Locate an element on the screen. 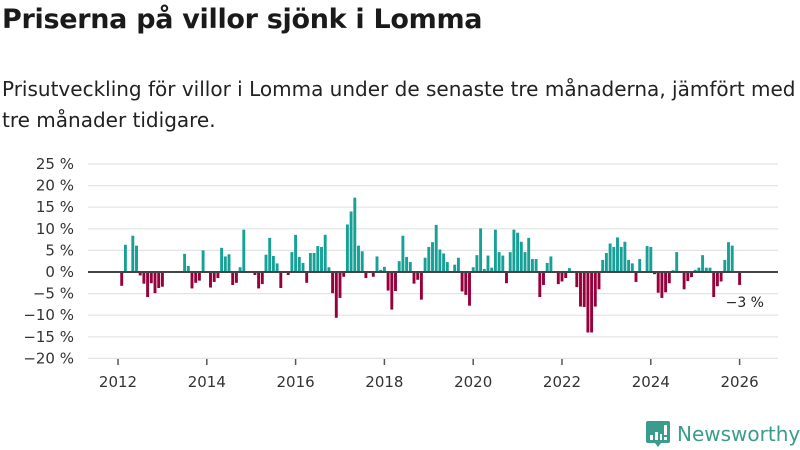  y-tick-label: −10 % is located at coordinates (48, 315).